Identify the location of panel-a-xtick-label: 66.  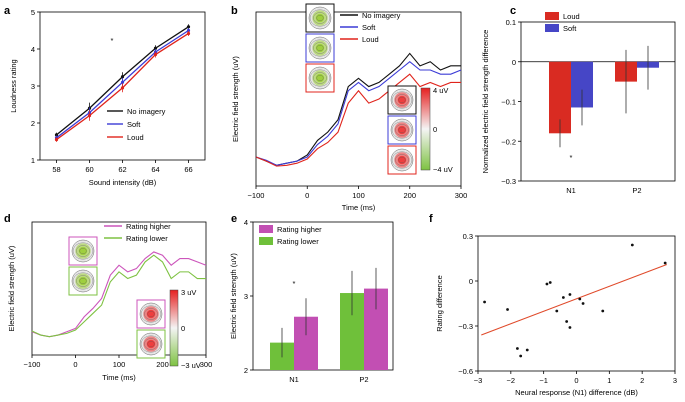
(188, 169).